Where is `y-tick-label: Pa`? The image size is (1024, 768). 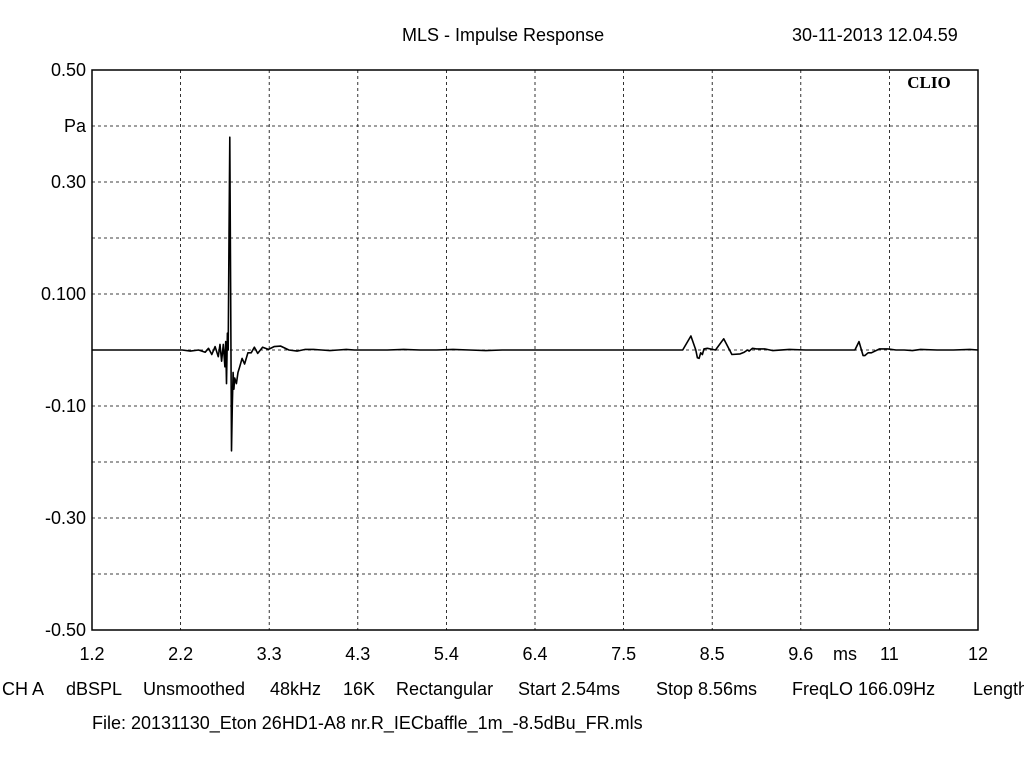
y-tick-label: Pa is located at coordinates (75, 126).